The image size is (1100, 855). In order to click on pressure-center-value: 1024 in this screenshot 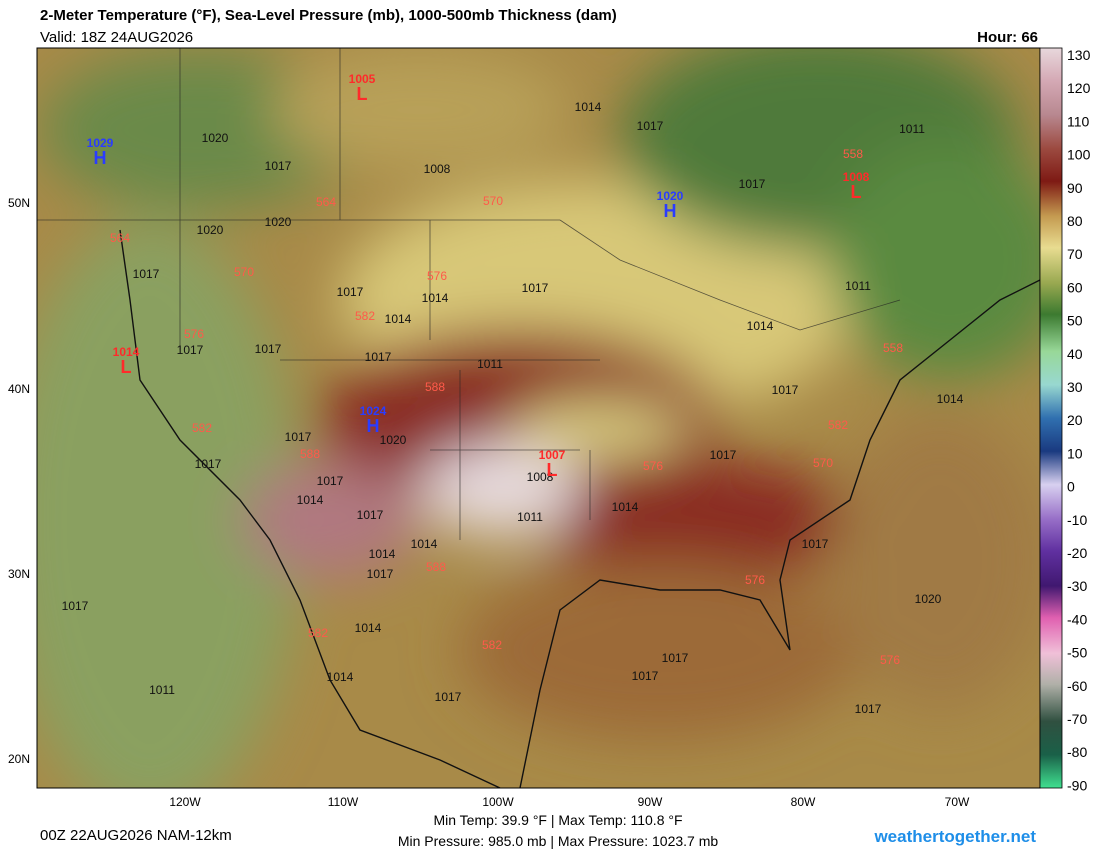, I will do `click(373, 411)`.